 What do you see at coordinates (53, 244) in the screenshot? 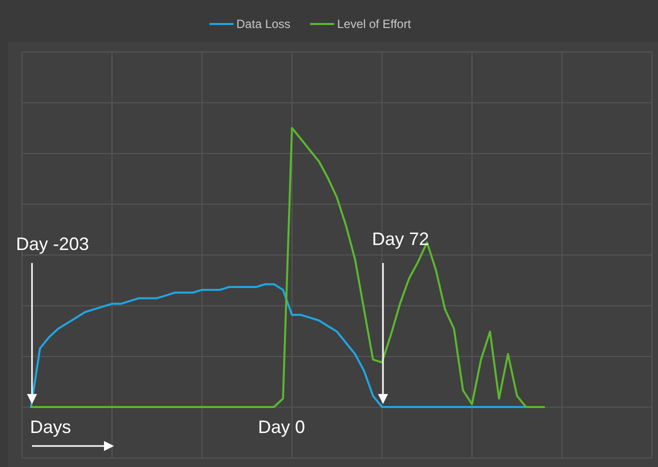
I see `annotation: Day -203` at bounding box center [53, 244].